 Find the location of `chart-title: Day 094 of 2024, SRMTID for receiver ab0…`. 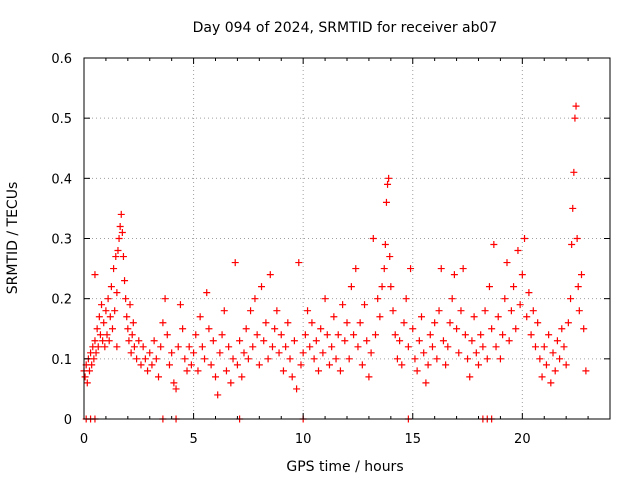

chart-title: Day 094 of 2024, SRMTID for receiver ab0… is located at coordinates (345, 28).